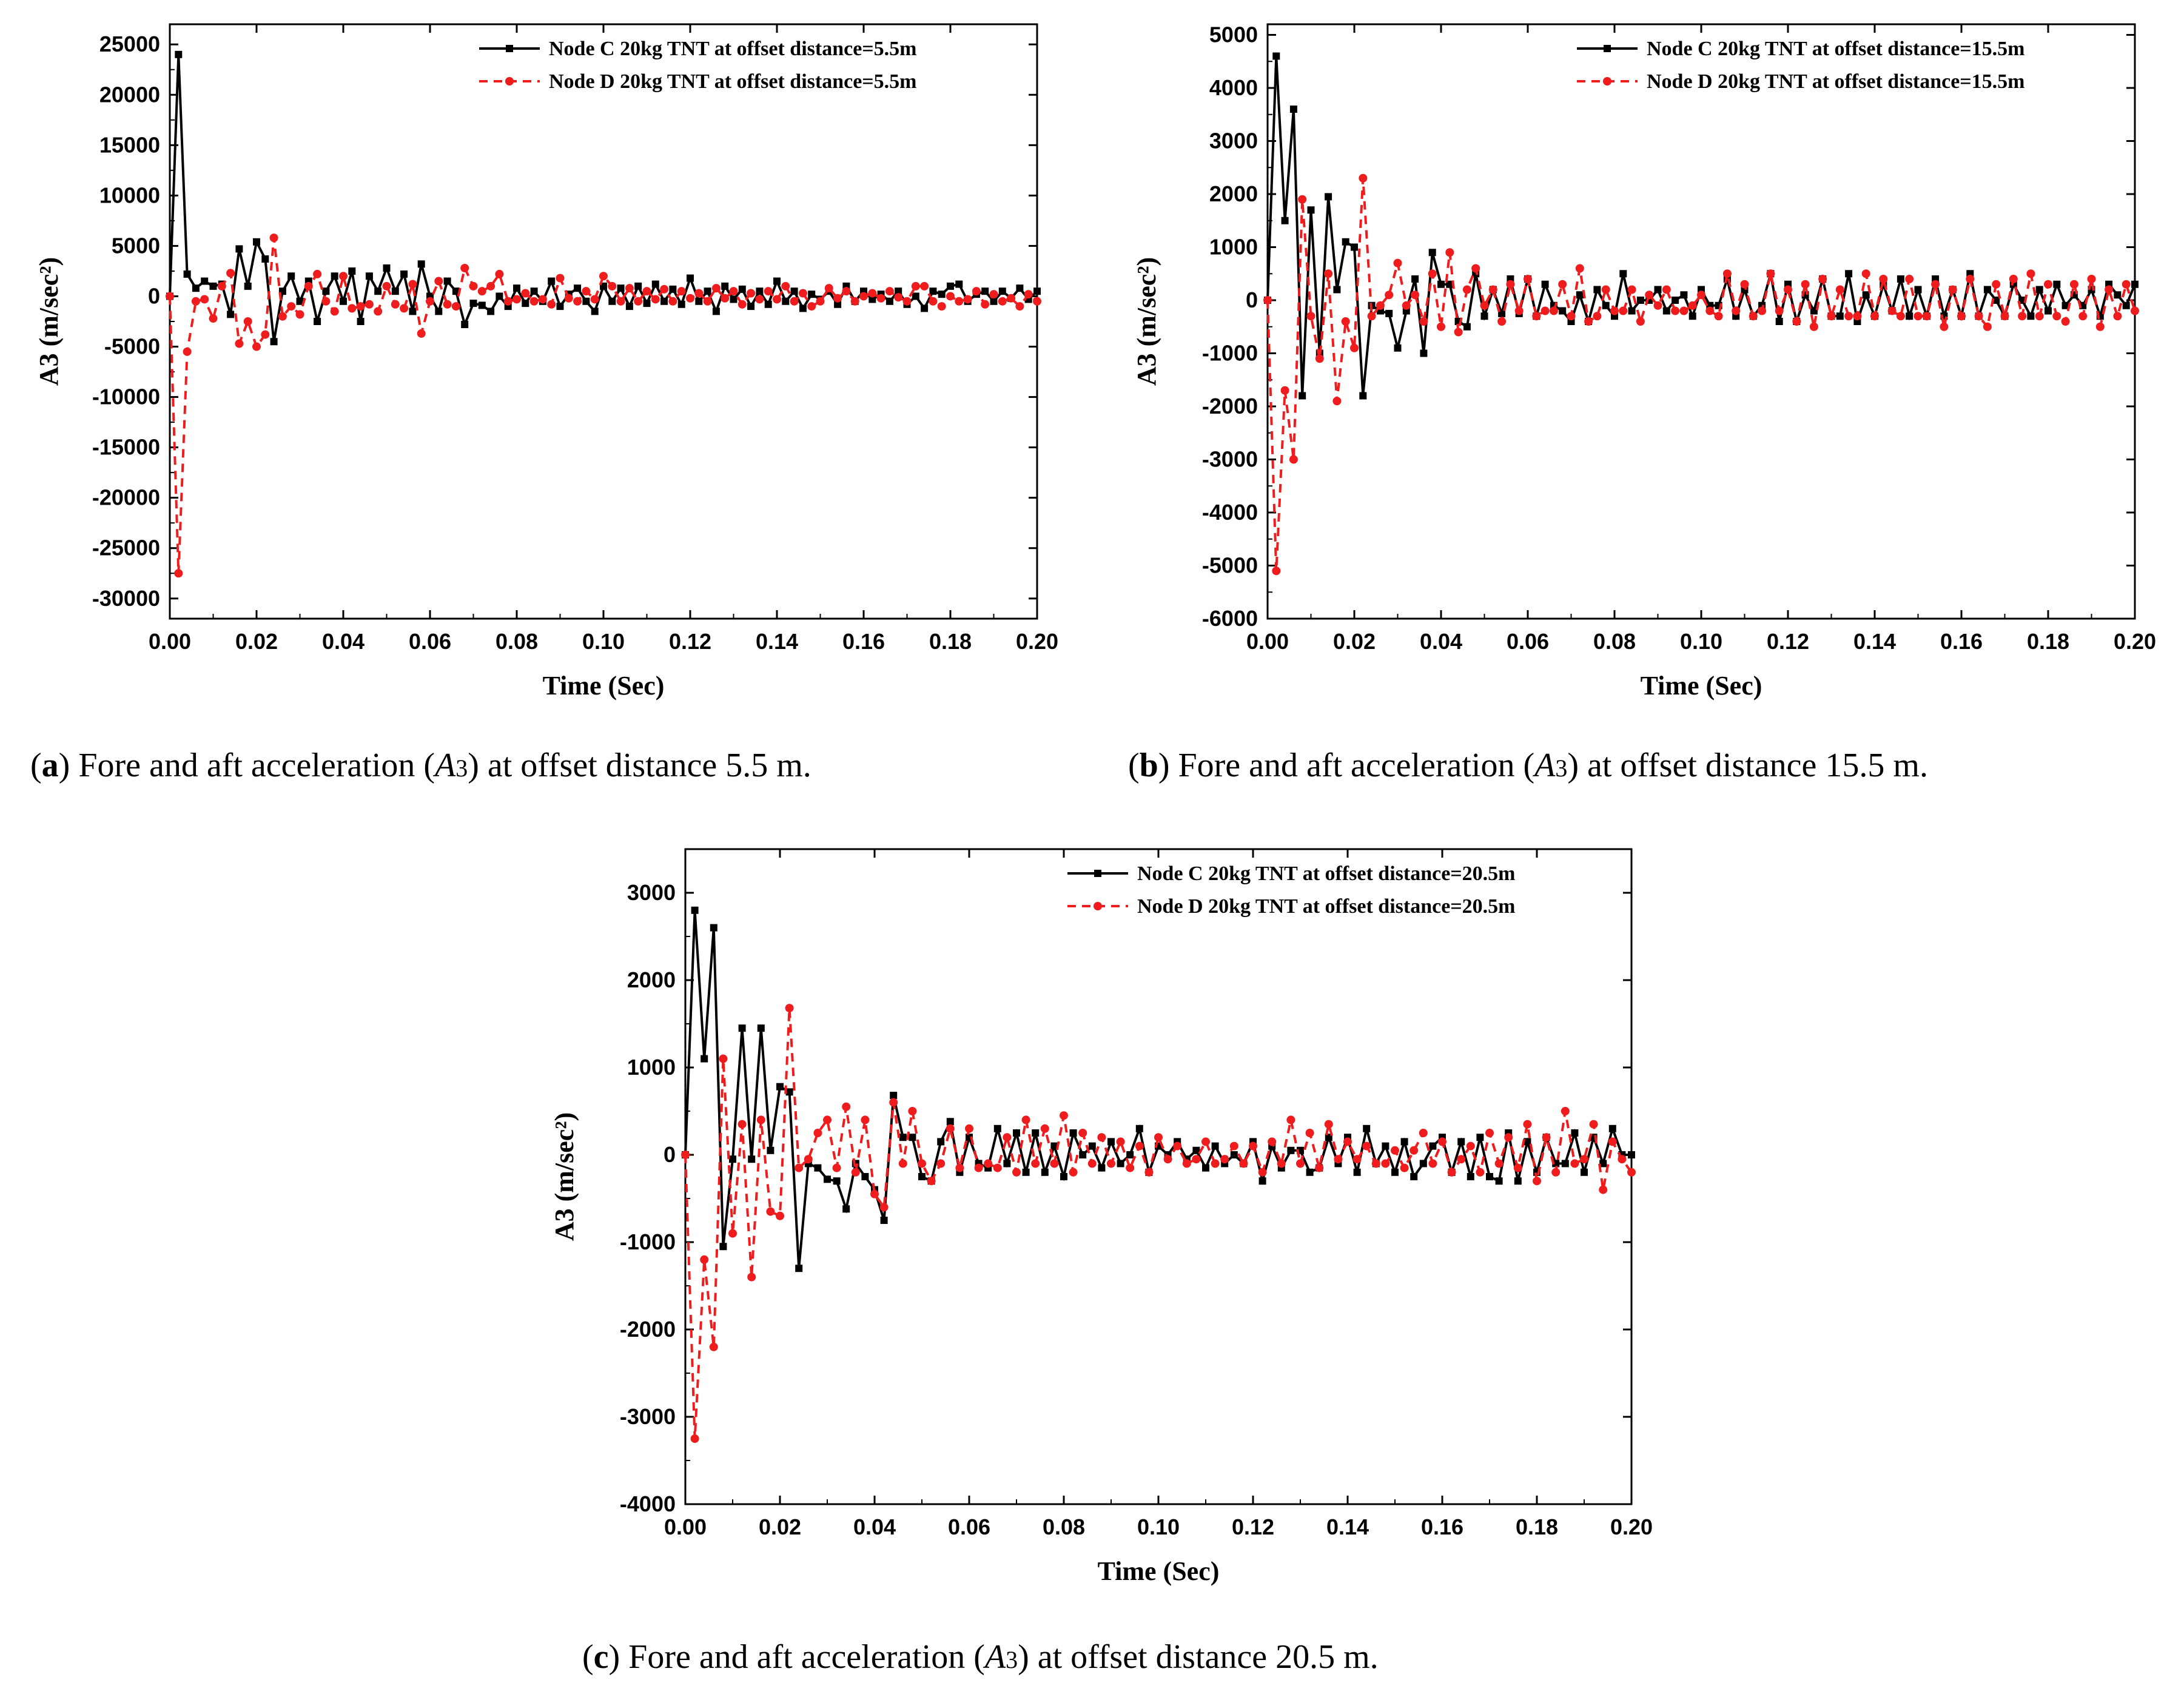  What do you see at coordinates (733, 49) in the screenshot?
I see `chart-a-legend-label-0: Node C 20kg TNT at offset distance=5.5m` at bounding box center [733, 49].